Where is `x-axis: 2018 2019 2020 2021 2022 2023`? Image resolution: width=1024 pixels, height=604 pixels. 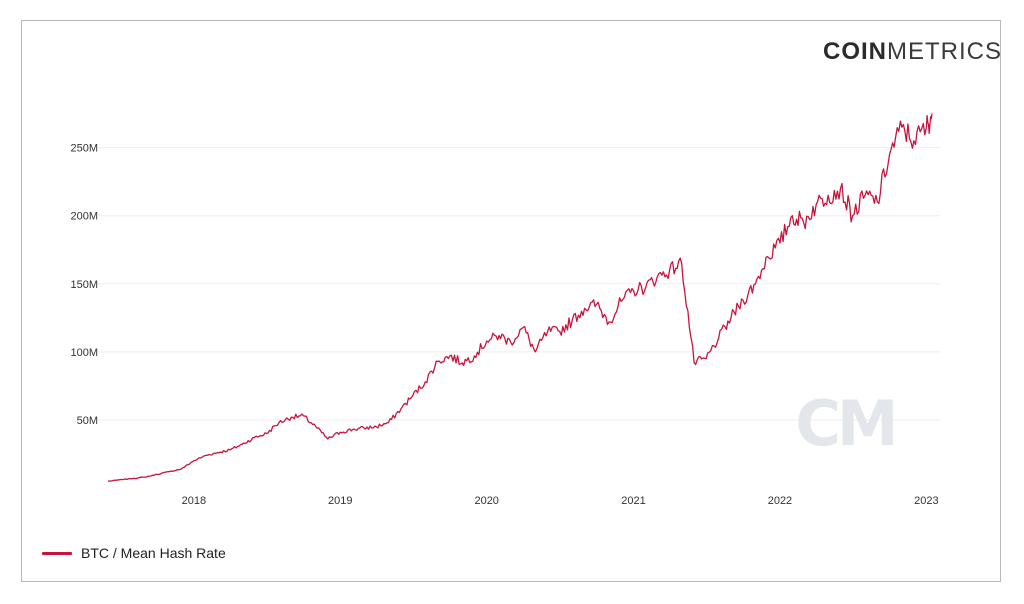 x-axis: 2018 2019 2020 2021 2022 2023 is located at coordinates (560, 501).